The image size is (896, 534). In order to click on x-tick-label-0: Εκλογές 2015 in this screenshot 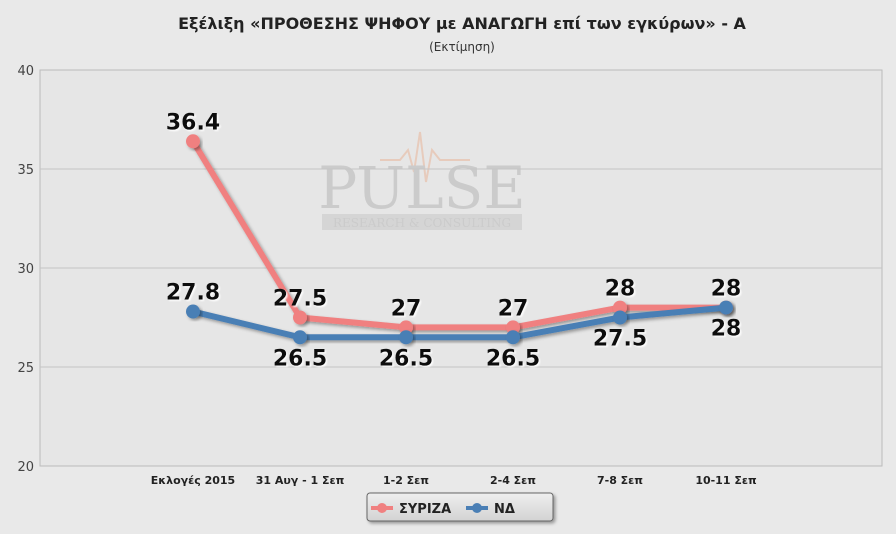, I will do `click(193, 480)`.